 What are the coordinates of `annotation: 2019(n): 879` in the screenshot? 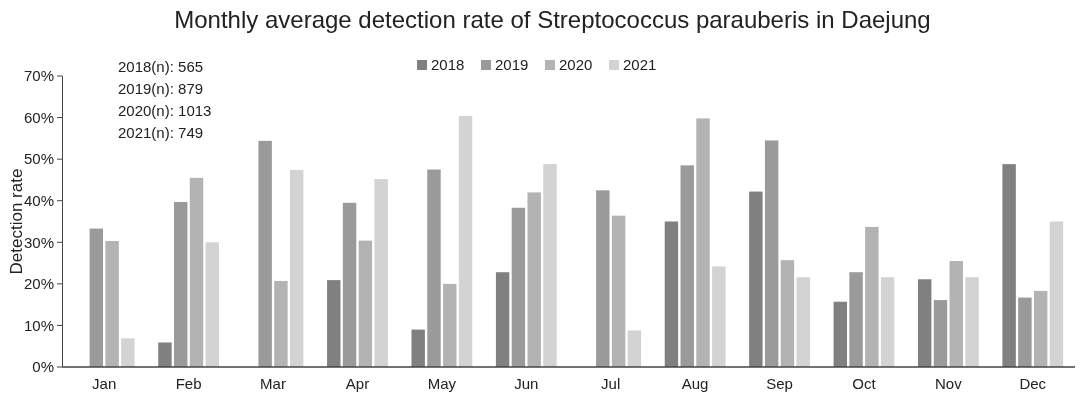 It's located at (161, 88).